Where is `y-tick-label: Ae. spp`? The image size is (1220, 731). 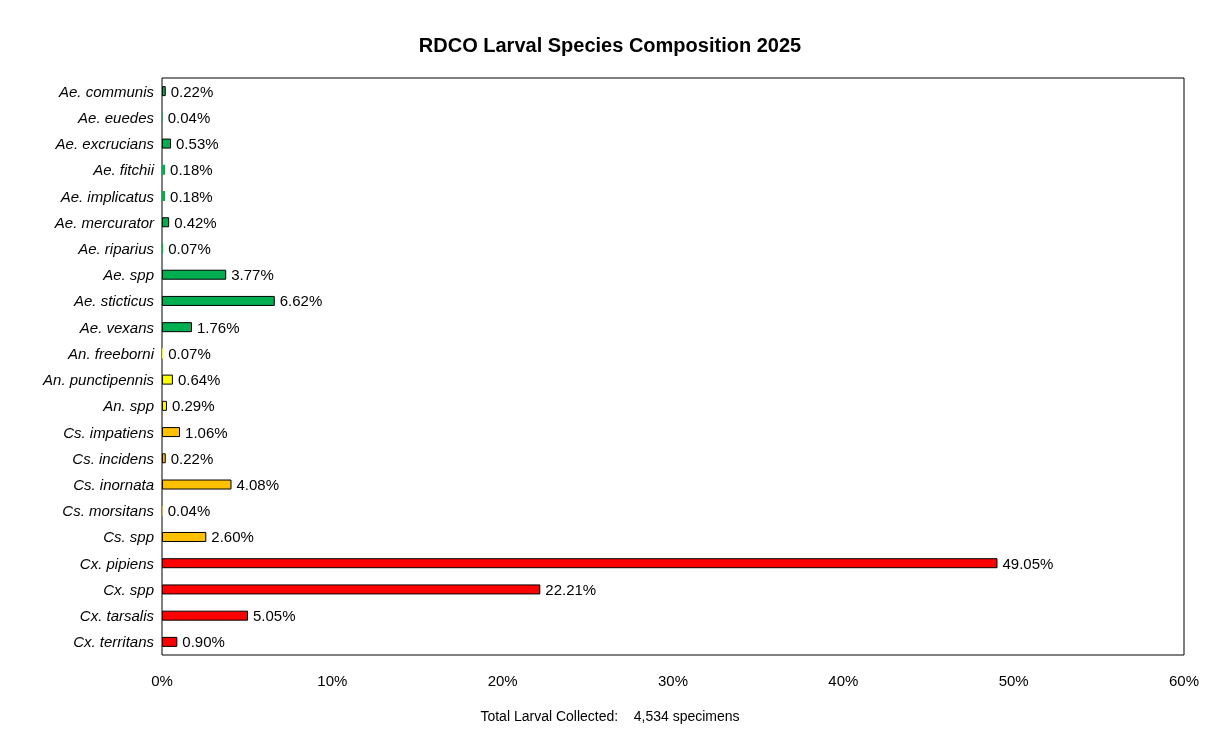 y-tick-label: Ae. spp is located at coordinates (128, 275).